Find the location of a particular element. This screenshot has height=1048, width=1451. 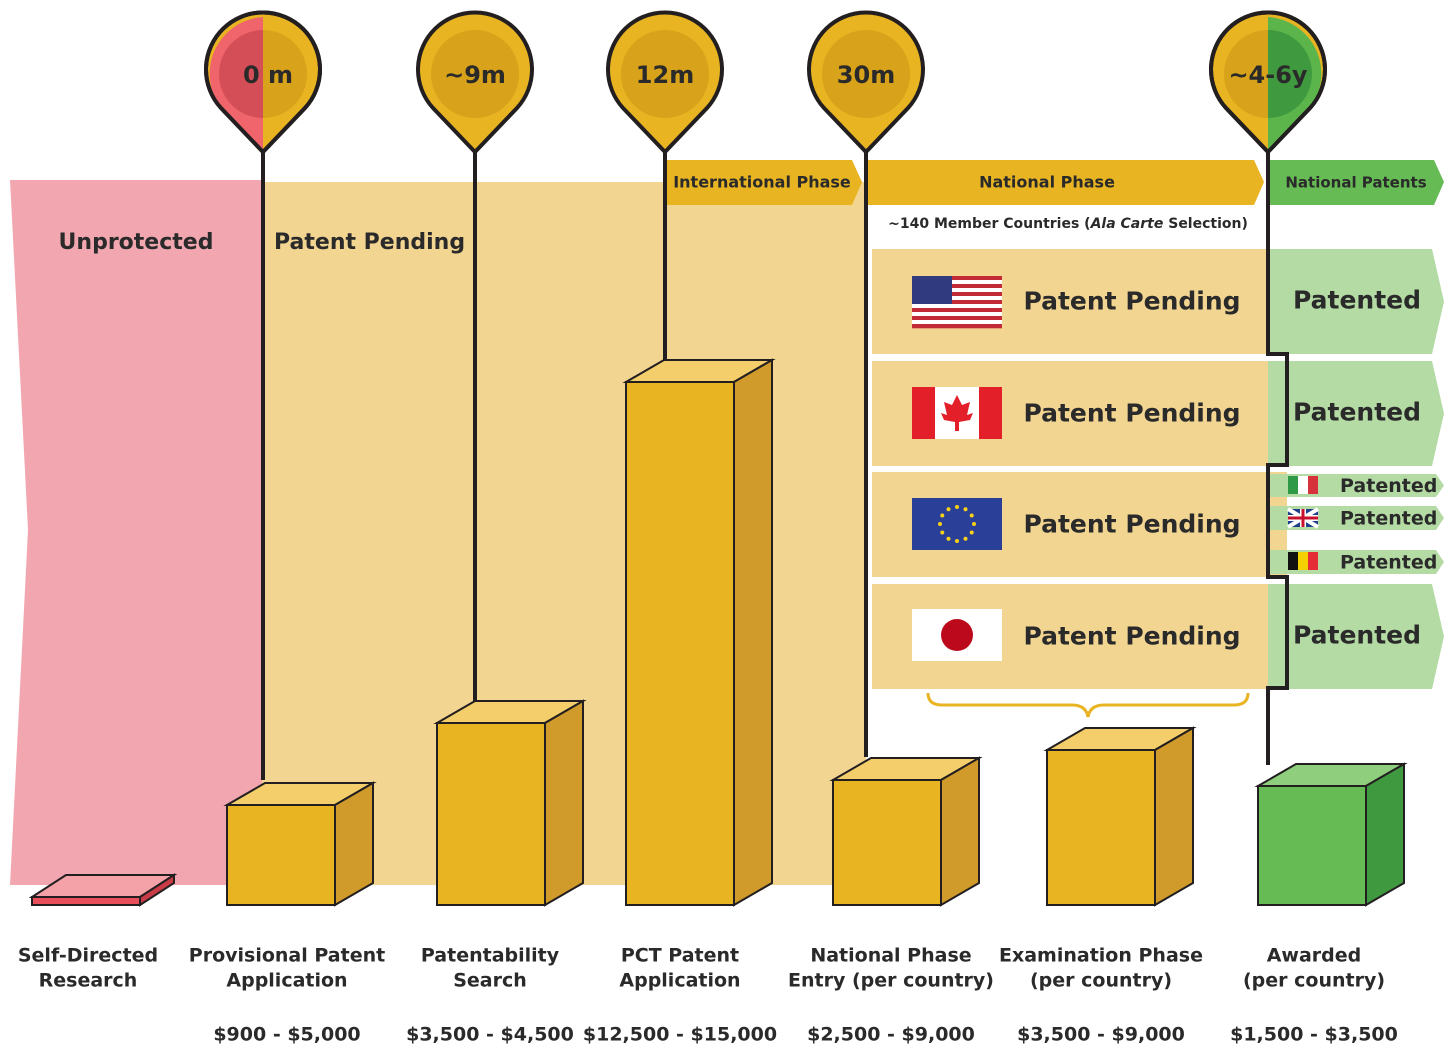

region-label: Patent Pending is located at coordinates (369, 242).